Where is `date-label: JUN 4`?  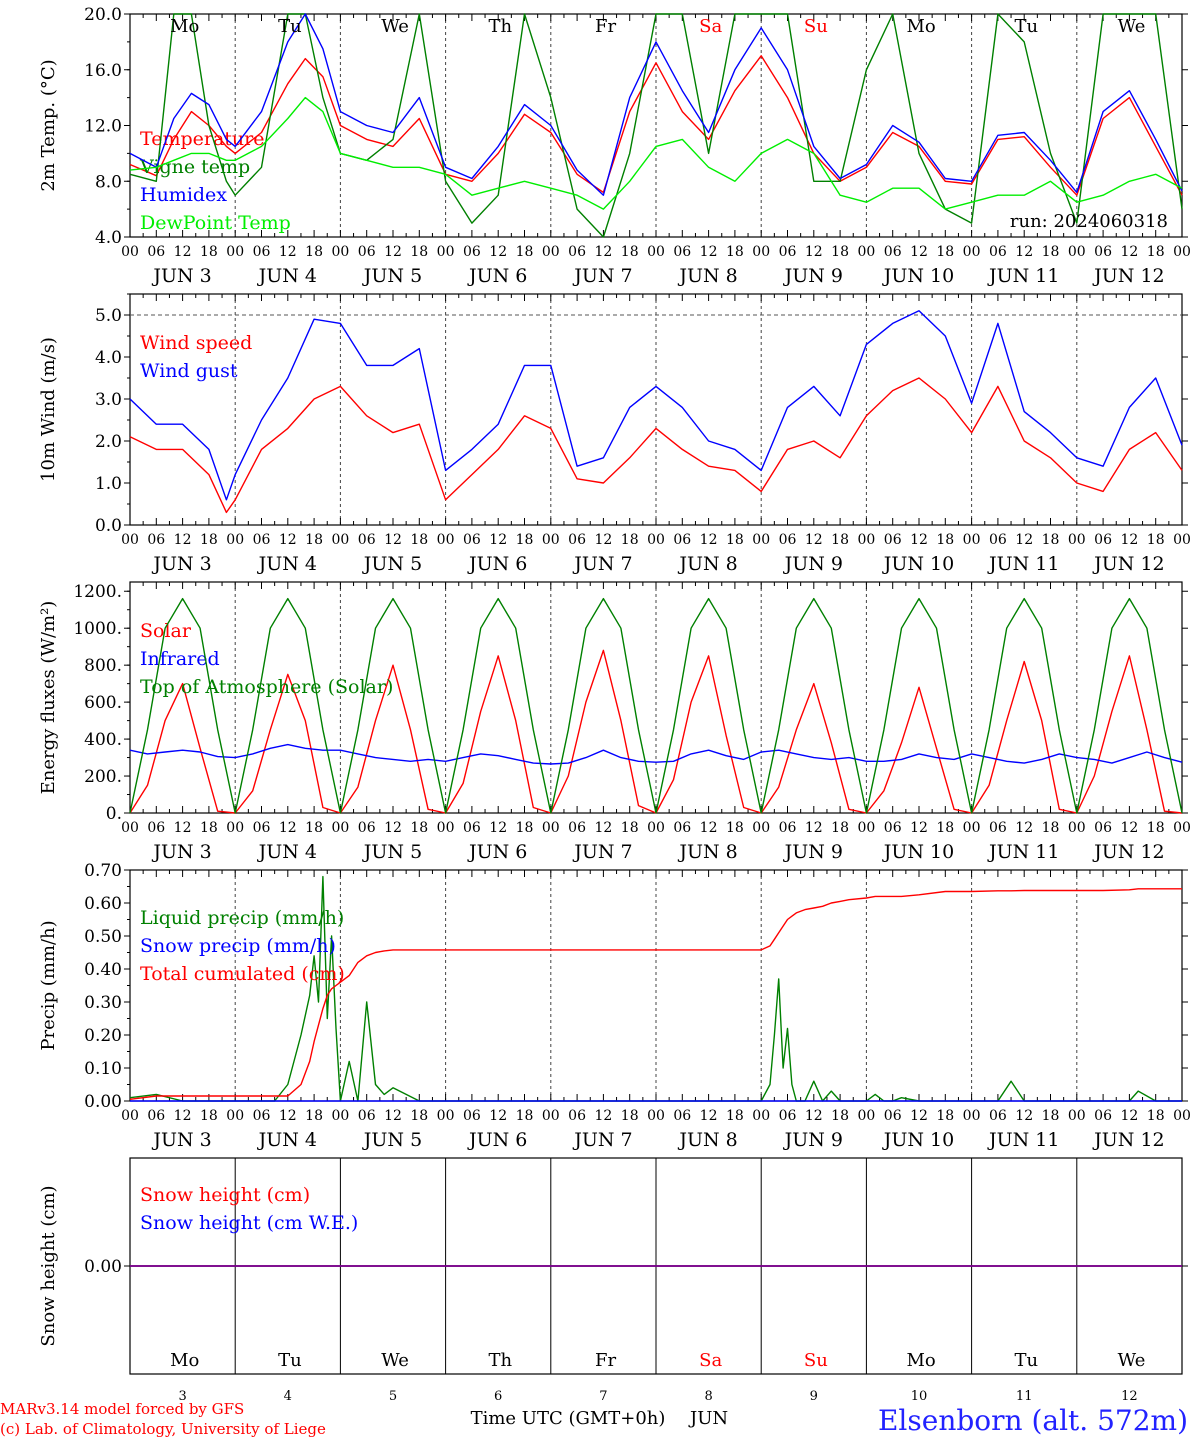 date-label: JUN 4 is located at coordinates (287, 276).